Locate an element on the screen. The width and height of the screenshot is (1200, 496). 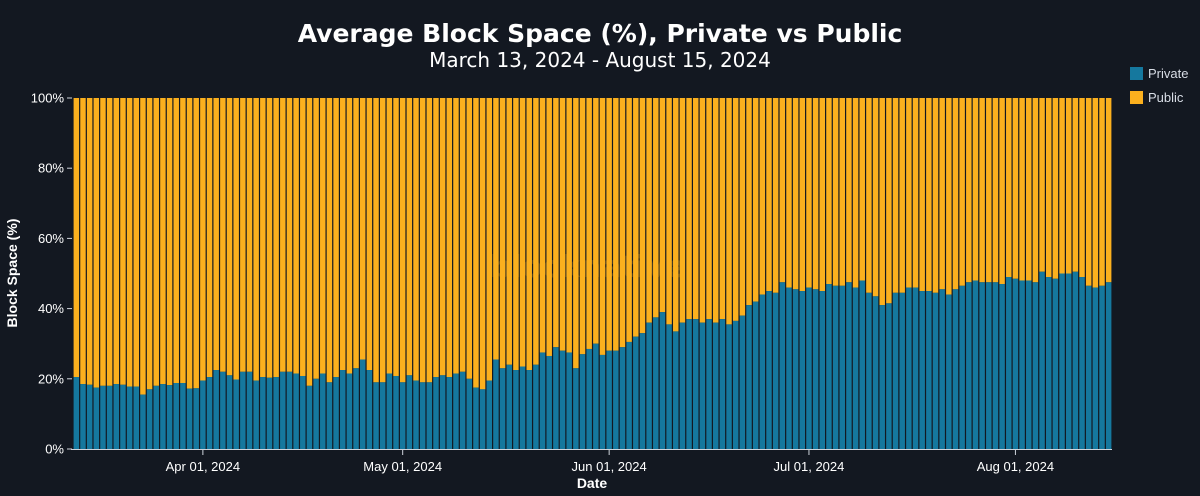
legend-label: Private is located at coordinates (1168, 73).